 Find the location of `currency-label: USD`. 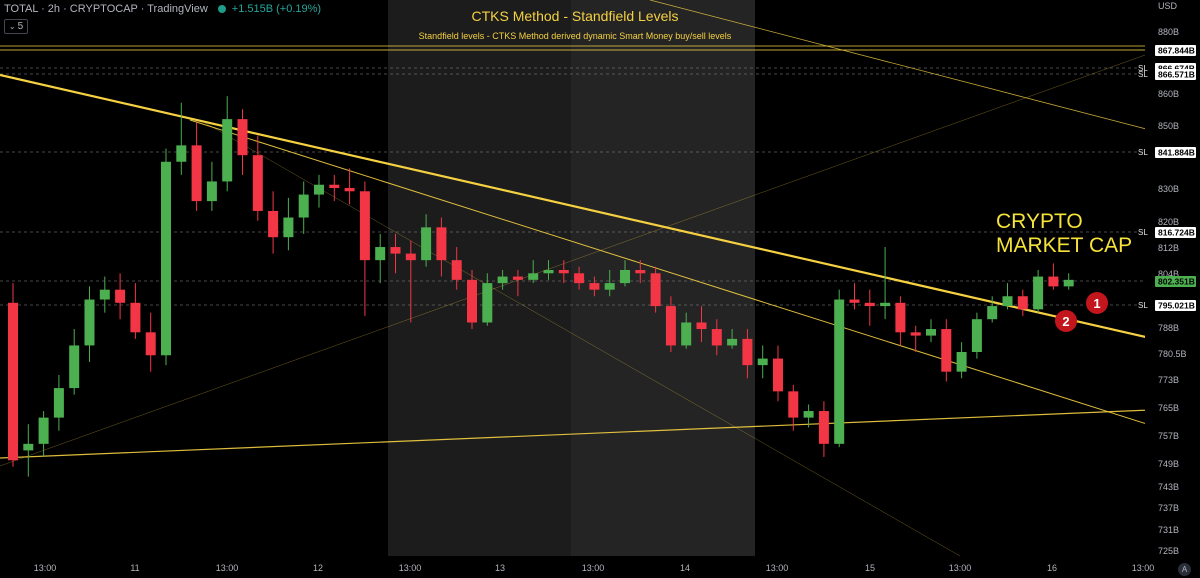

currency-label: USD is located at coordinates (1168, 6).